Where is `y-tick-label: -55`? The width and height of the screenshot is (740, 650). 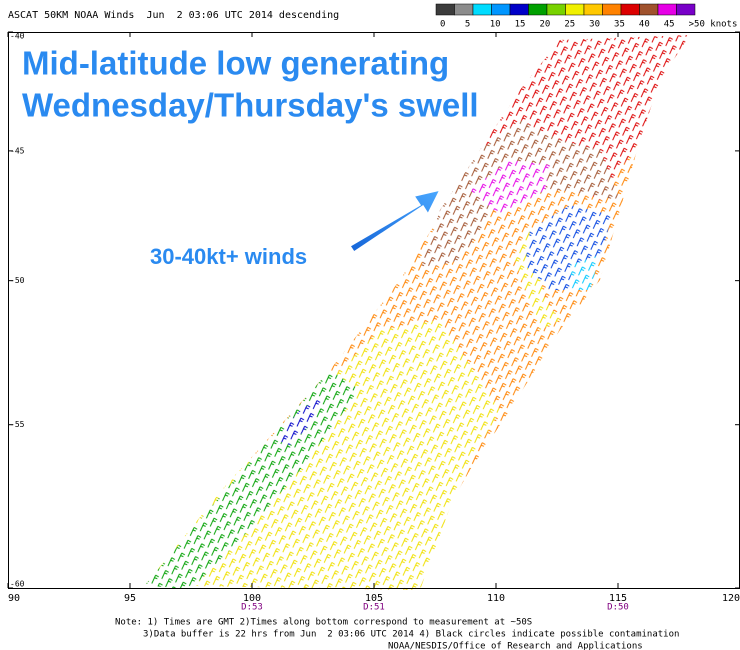
y-tick-label: -55 is located at coordinates (17, 424).